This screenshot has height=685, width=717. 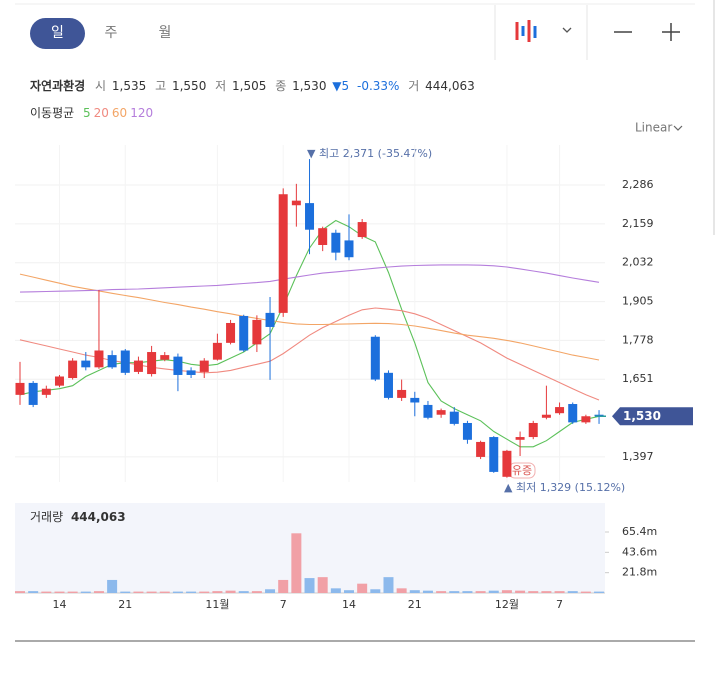 I want to click on tab: 일, so click(x=57, y=33).